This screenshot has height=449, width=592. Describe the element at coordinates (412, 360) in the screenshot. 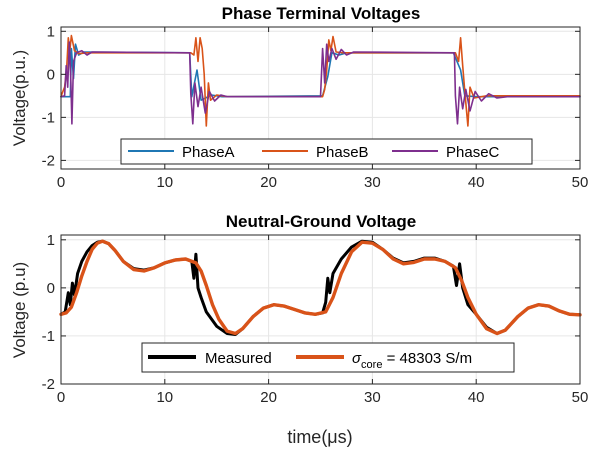

I see `legend-label-sigma-core: σcore = 48303 S/m` at that location.